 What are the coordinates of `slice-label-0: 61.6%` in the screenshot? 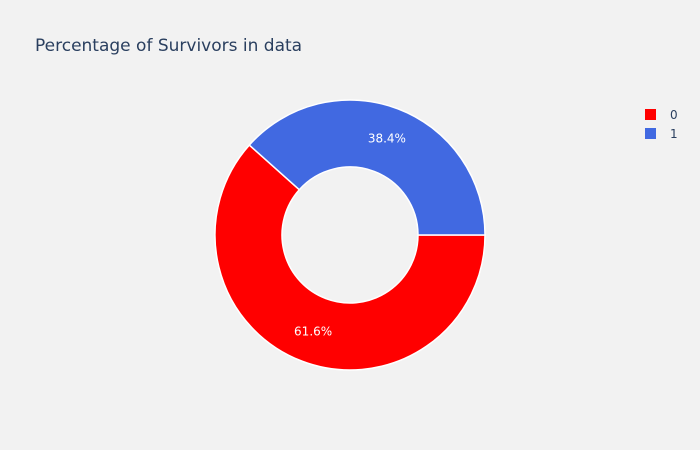 It's located at (313, 332).